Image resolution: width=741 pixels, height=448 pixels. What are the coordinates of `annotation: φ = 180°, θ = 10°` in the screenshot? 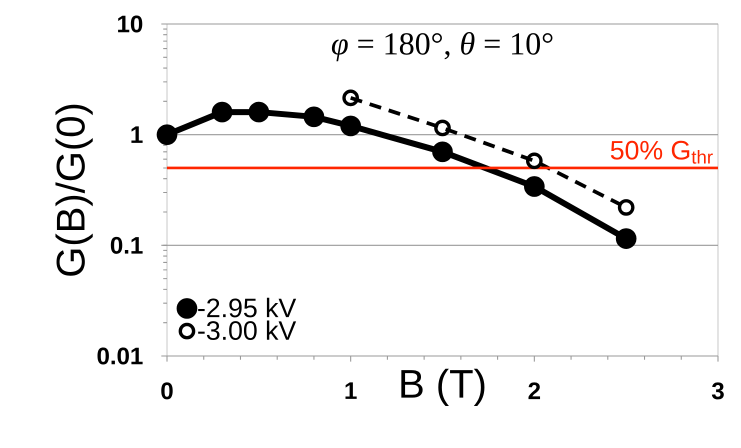 It's located at (442, 47).